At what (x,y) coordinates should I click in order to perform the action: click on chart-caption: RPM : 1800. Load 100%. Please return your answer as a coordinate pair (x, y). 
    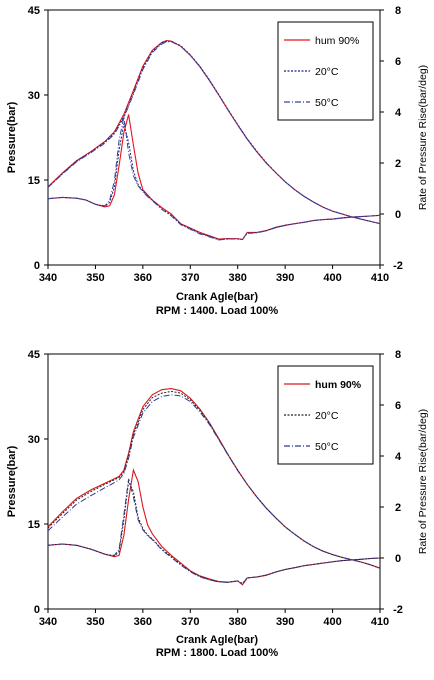
    Looking at the image, I should click on (217, 653).